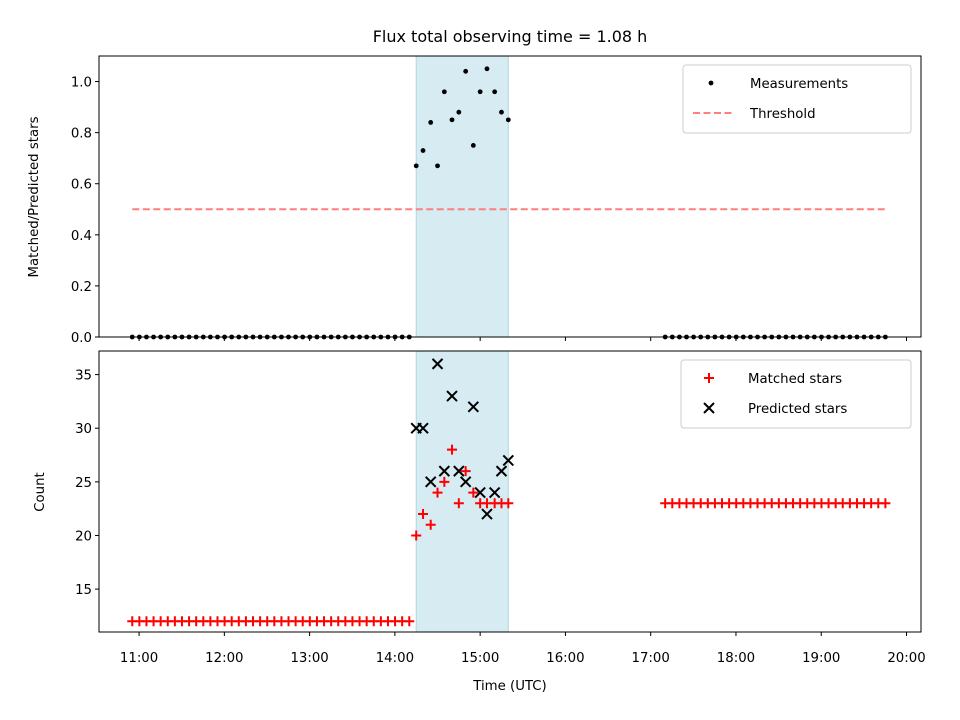 This screenshot has height=720, width=960. I want to click on legend: Matched stars Predicted stars, so click(796, 394).